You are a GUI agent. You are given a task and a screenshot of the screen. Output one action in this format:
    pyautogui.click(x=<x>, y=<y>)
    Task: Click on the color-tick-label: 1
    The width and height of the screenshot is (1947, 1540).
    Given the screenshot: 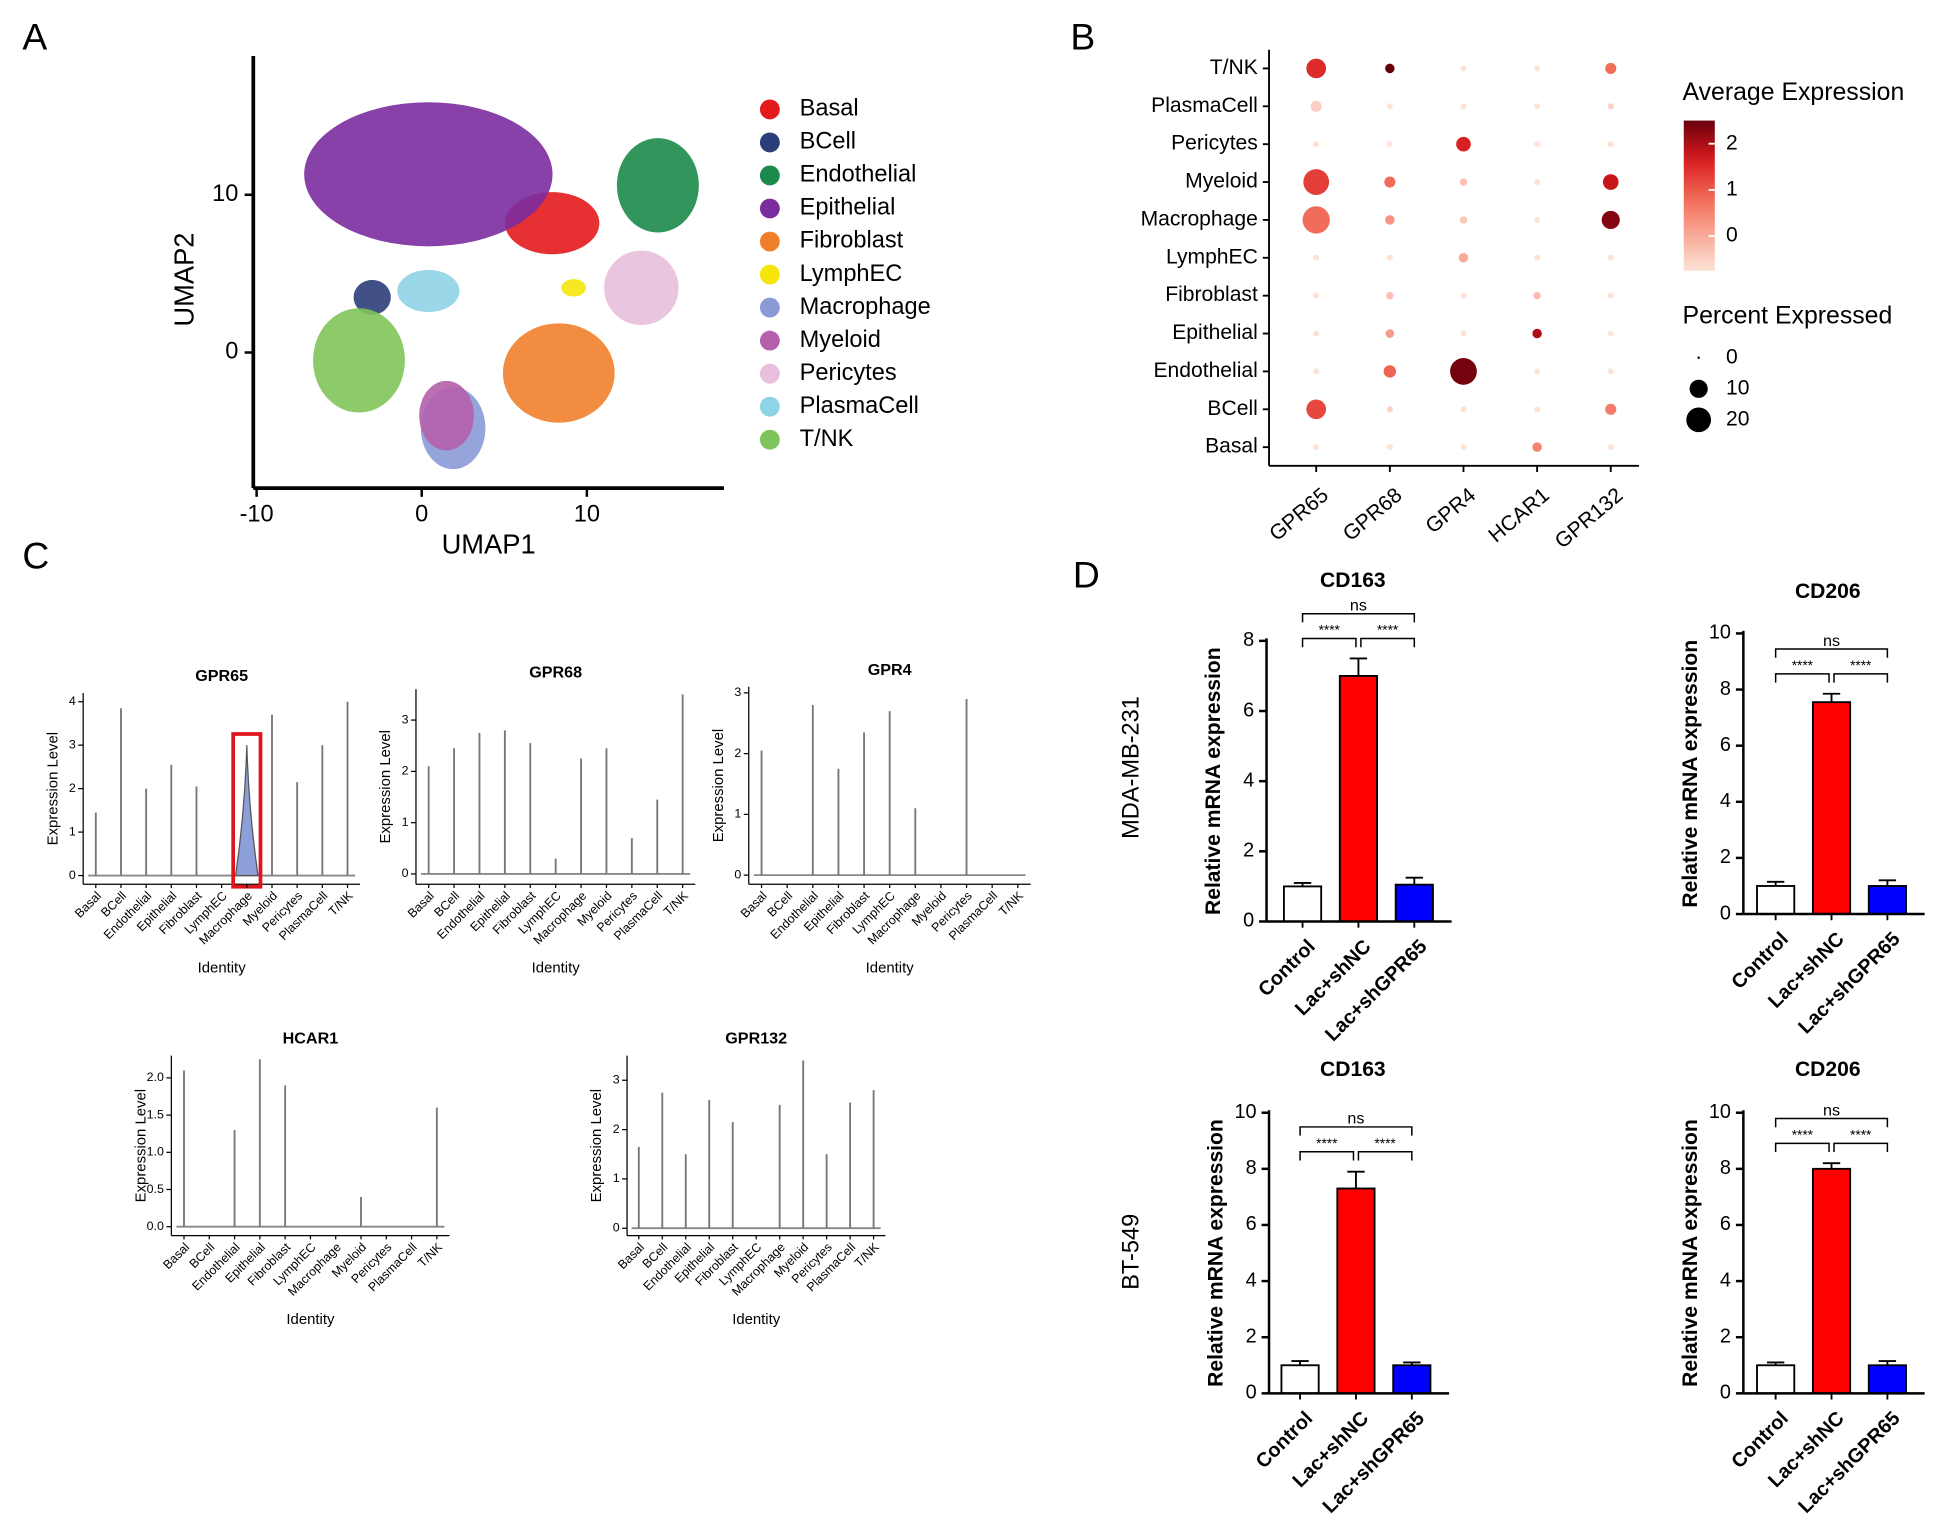 What is the action you would take?
    pyautogui.click(x=1732, y=189)
    